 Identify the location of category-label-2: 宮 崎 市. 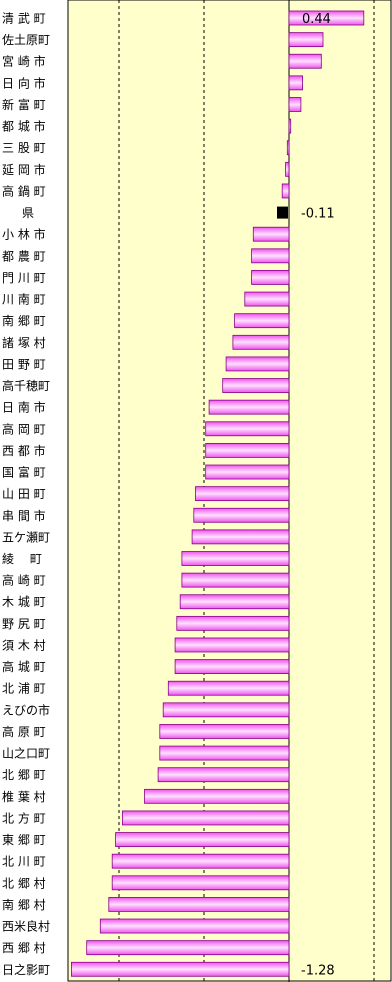
(24, 61).